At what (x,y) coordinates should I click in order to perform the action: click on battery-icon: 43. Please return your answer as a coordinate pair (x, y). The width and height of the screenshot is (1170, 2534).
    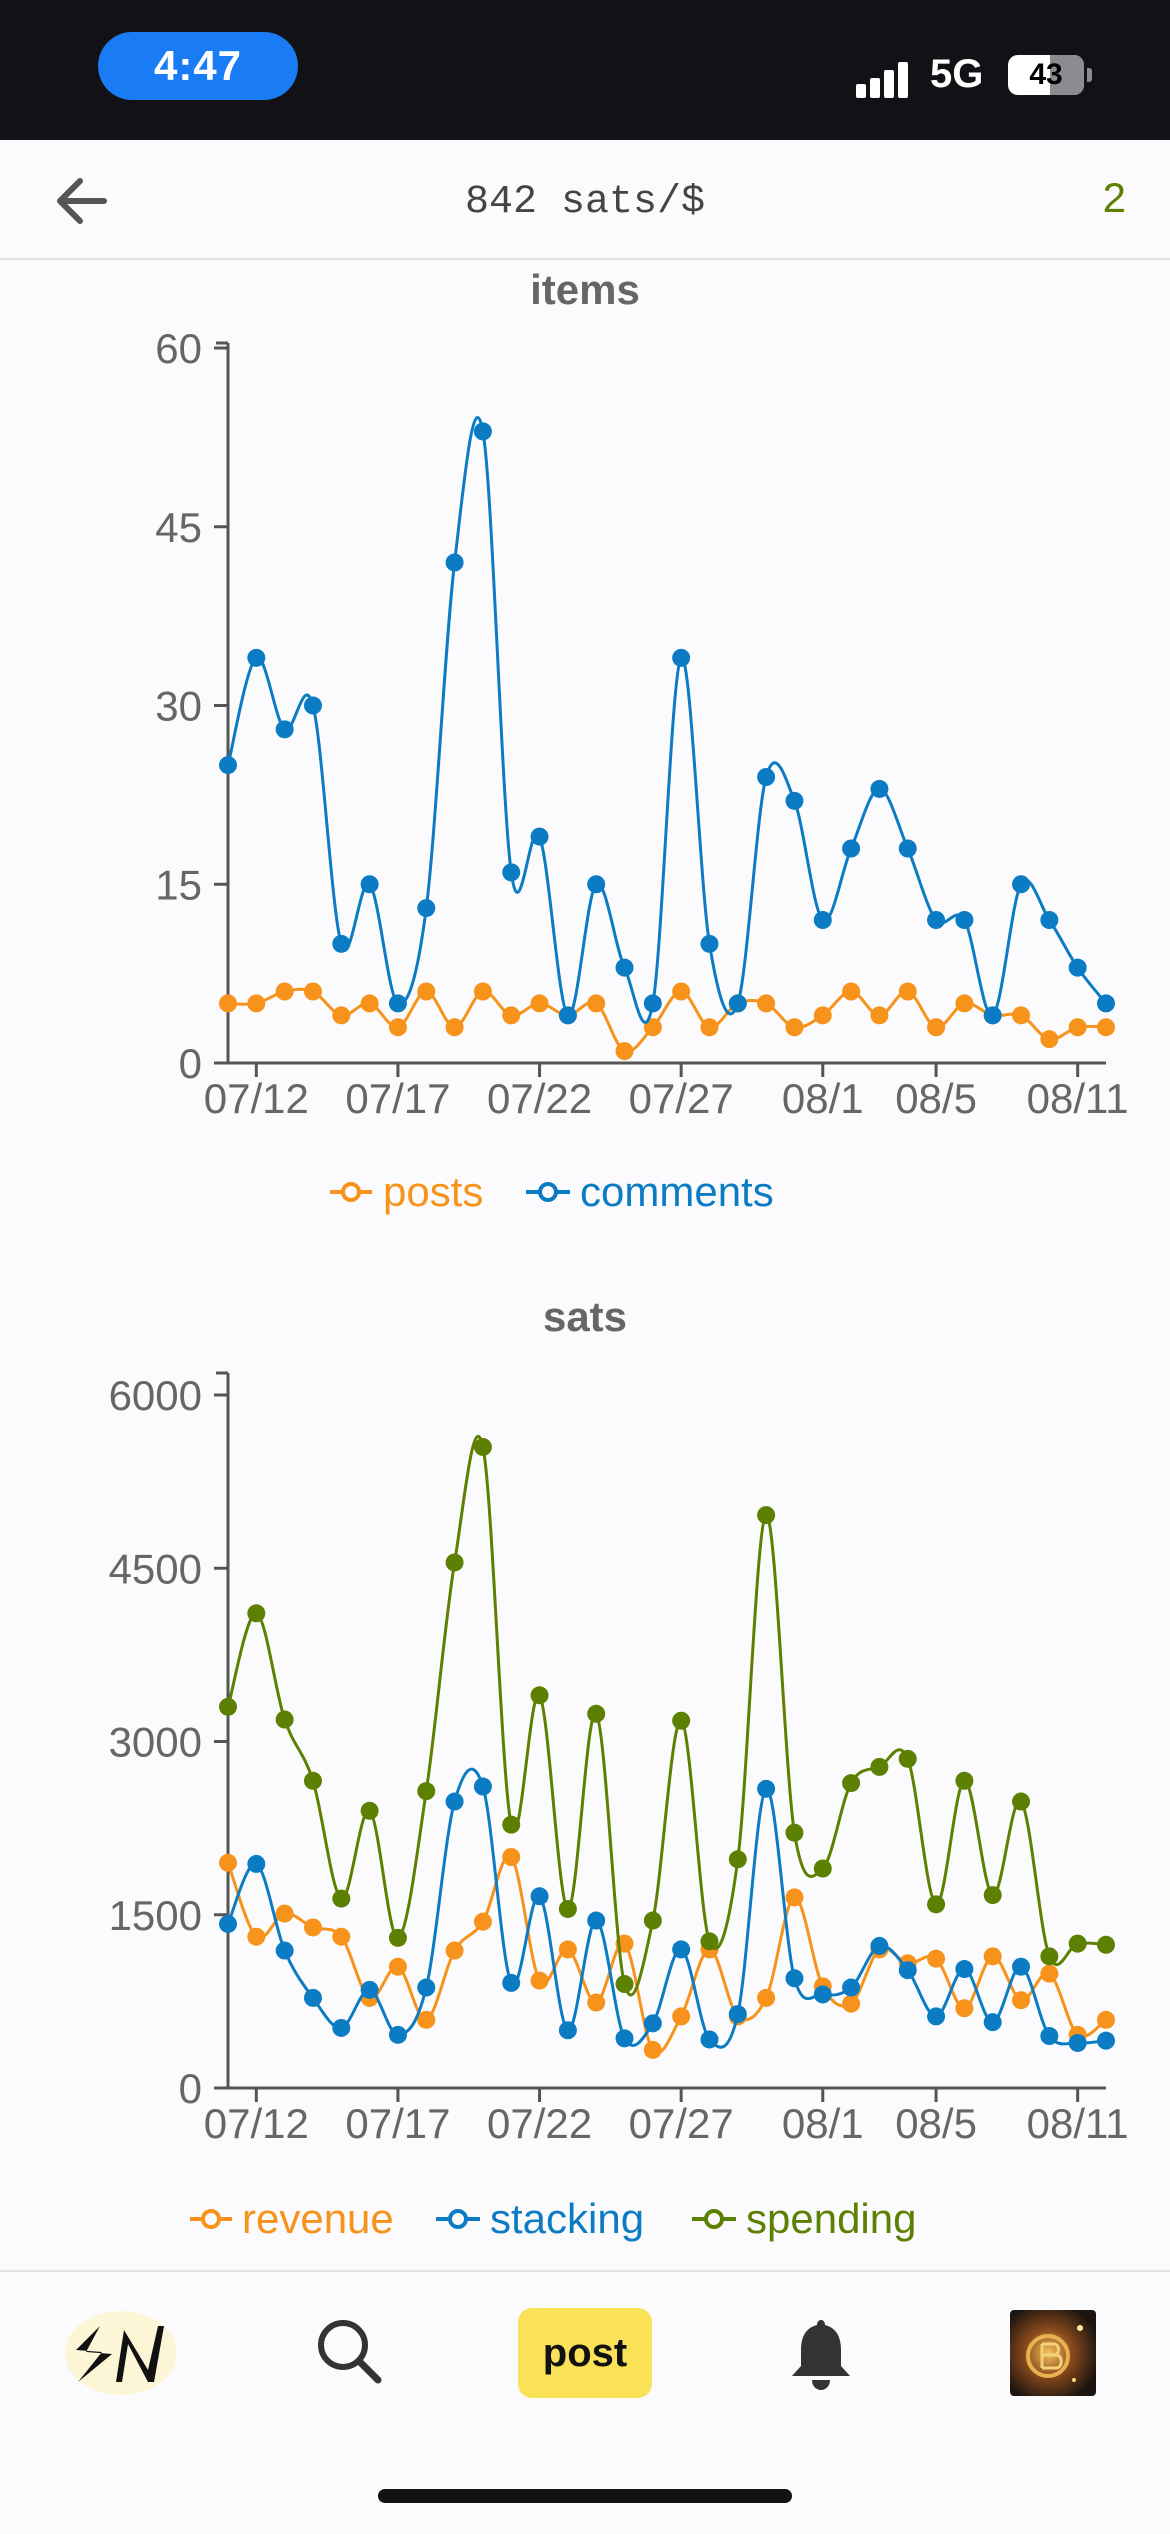
    Looking at the image, I should click on (1046, 75).